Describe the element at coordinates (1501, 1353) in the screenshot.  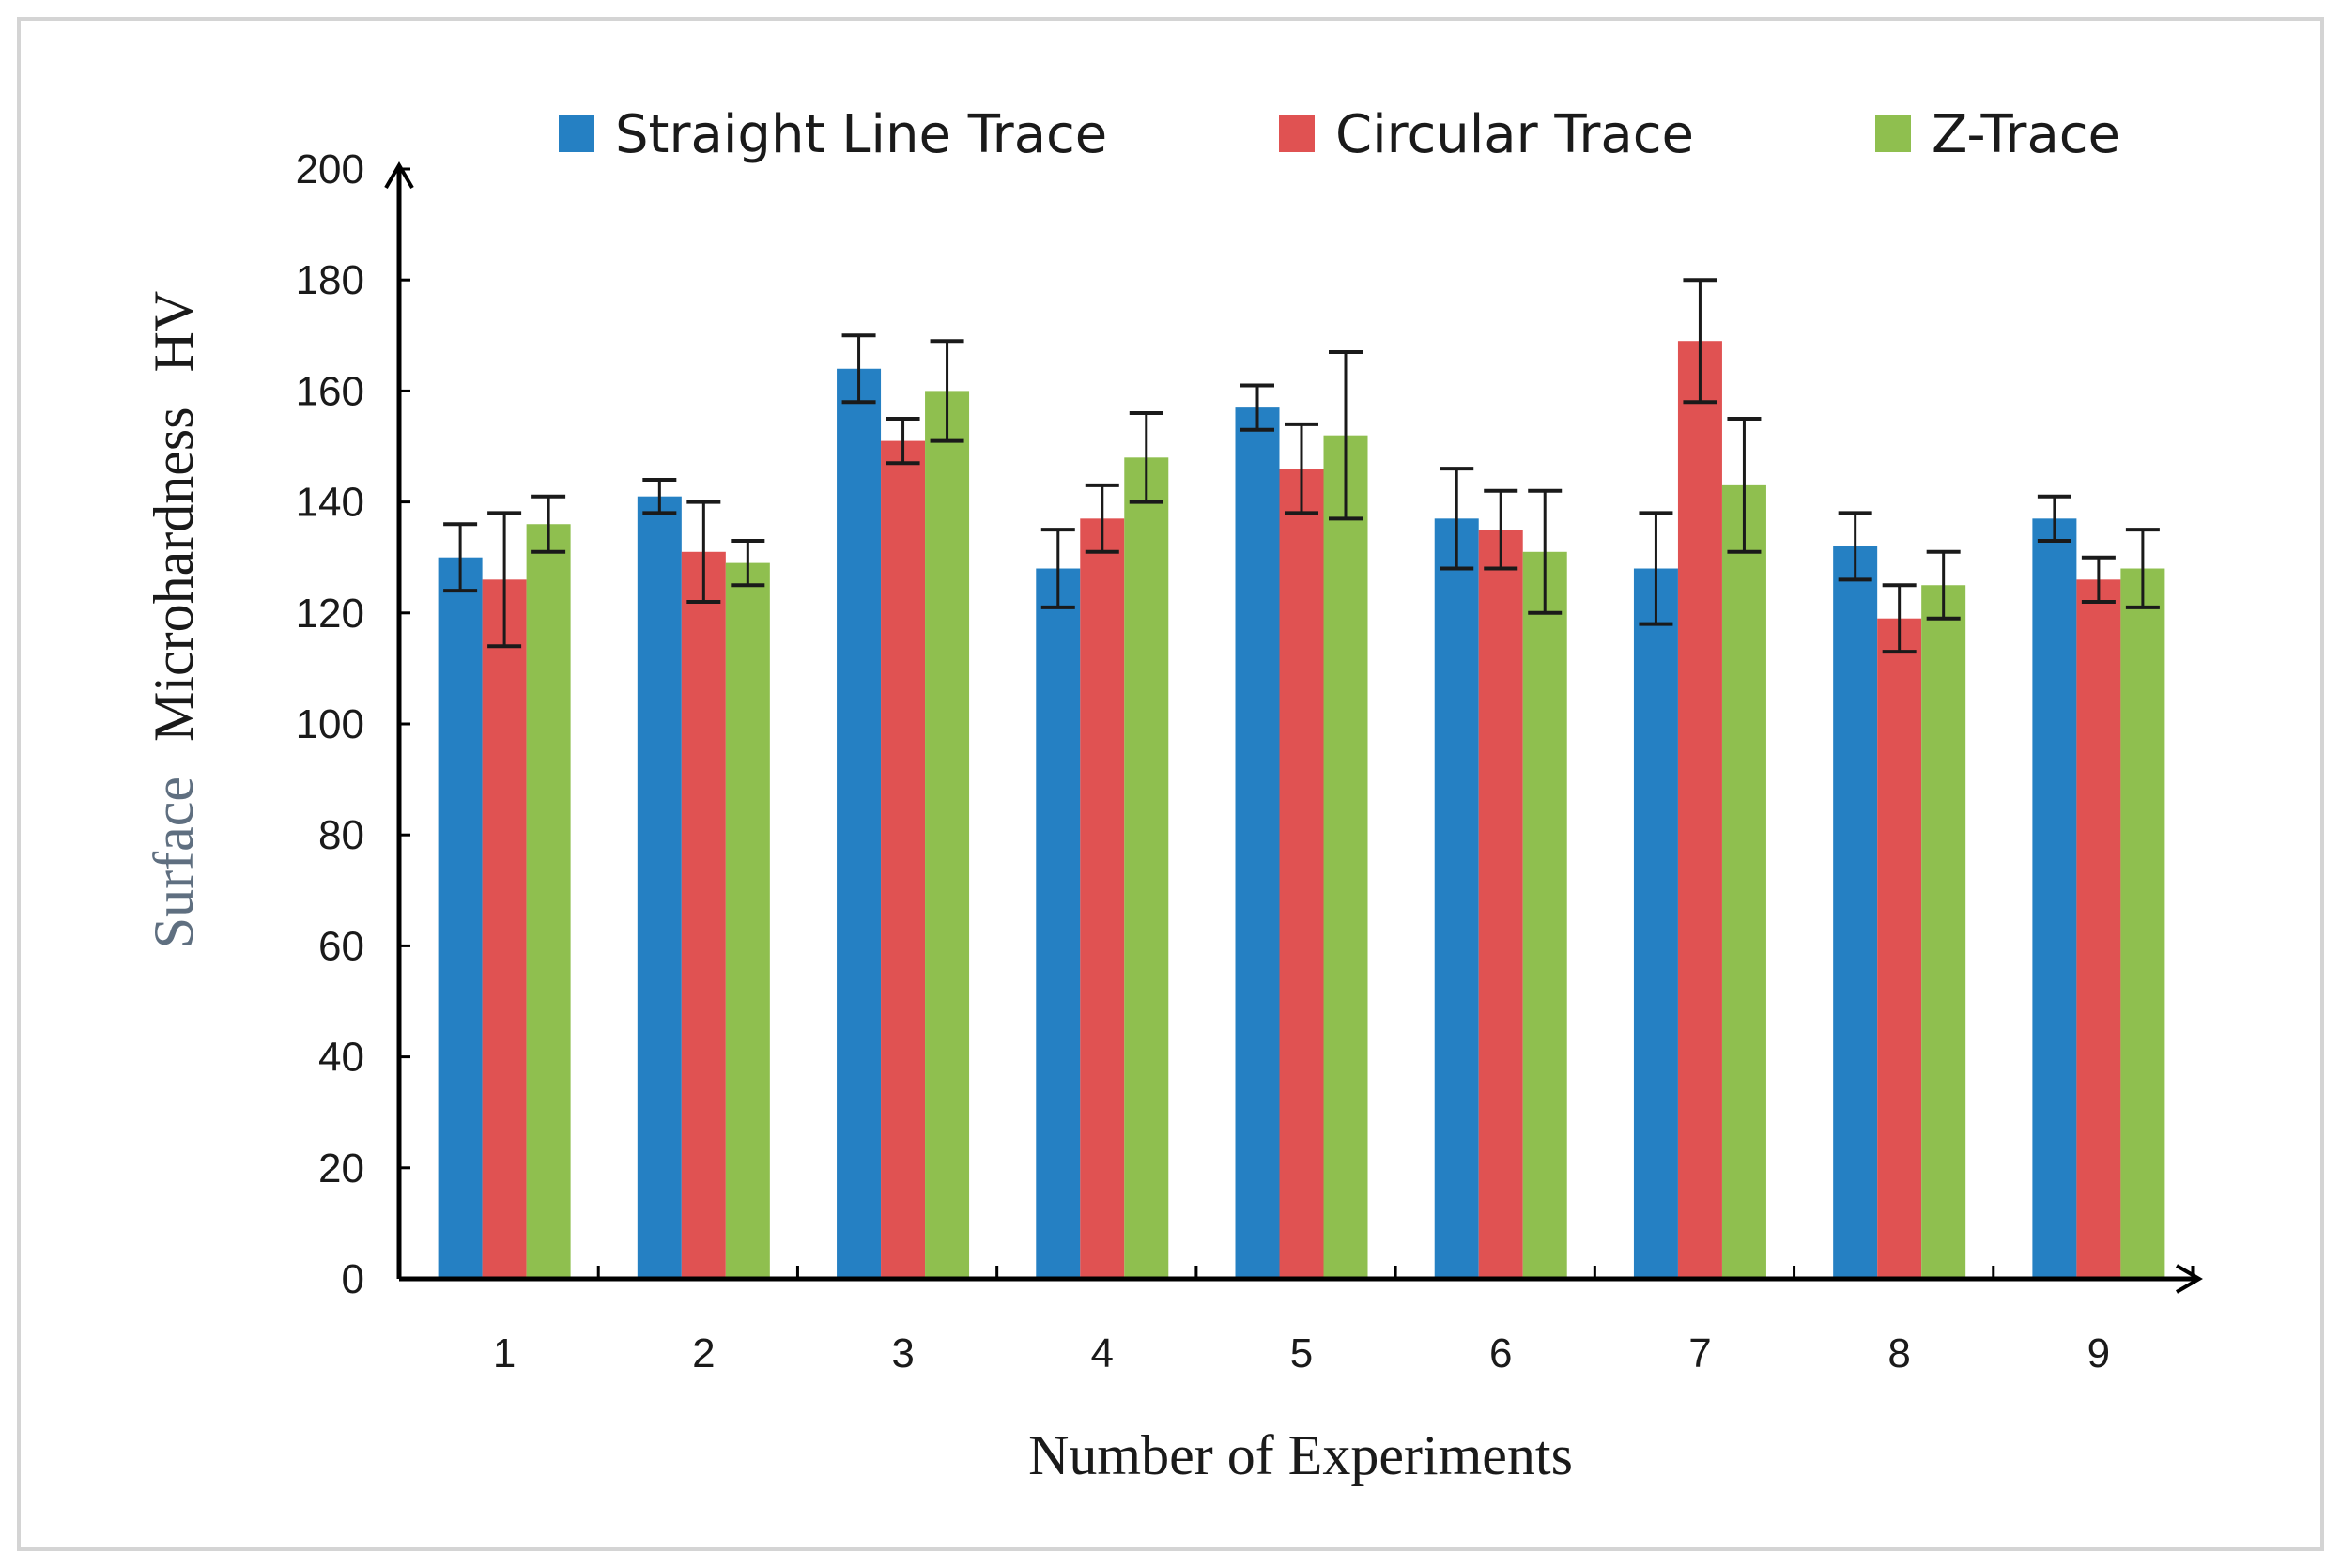
I see `x-tick-label: 6` at that location.